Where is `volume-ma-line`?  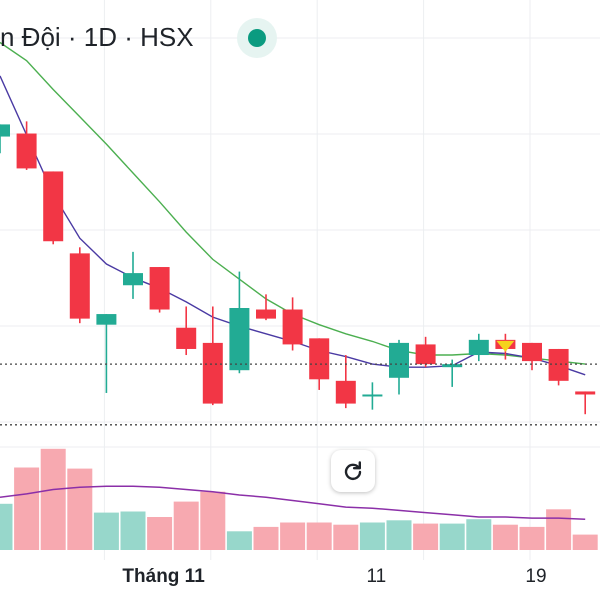
volume-ma-line is located at coordinates (293, 502).